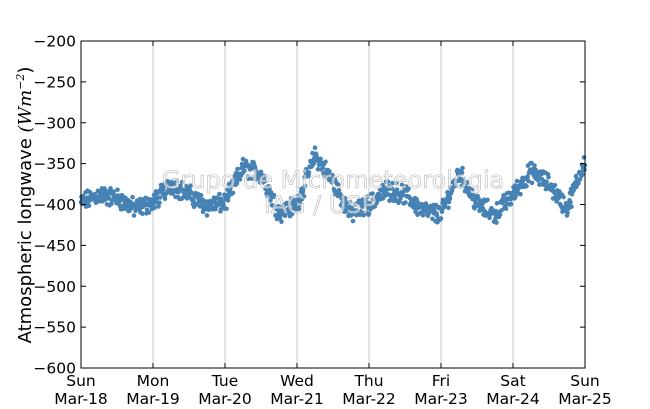 The height and width of the screenshot is (409, 650). I want to click on x-tick-label-date: Mar-24, so click(513, 399).